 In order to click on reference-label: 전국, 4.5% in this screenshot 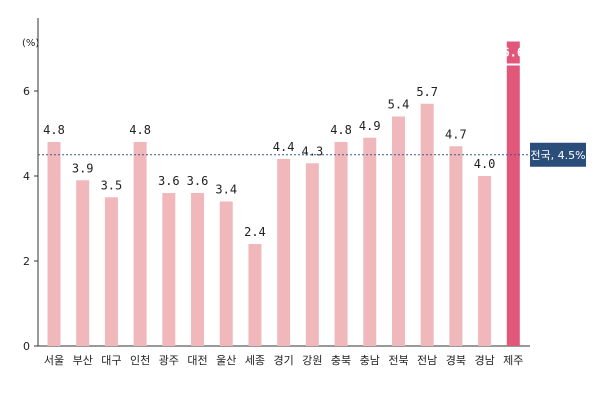, I will do `click(557, 155)`.